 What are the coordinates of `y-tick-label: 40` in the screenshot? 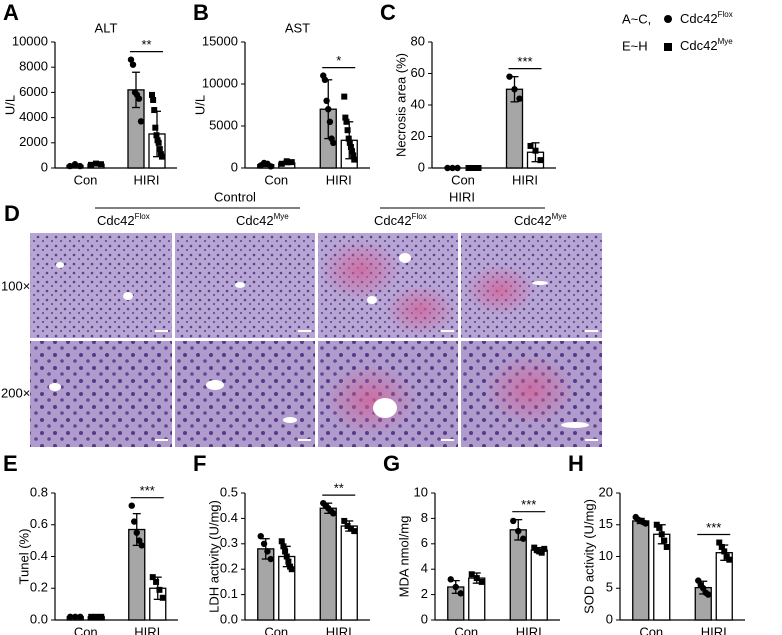 It's located at (418, 103).